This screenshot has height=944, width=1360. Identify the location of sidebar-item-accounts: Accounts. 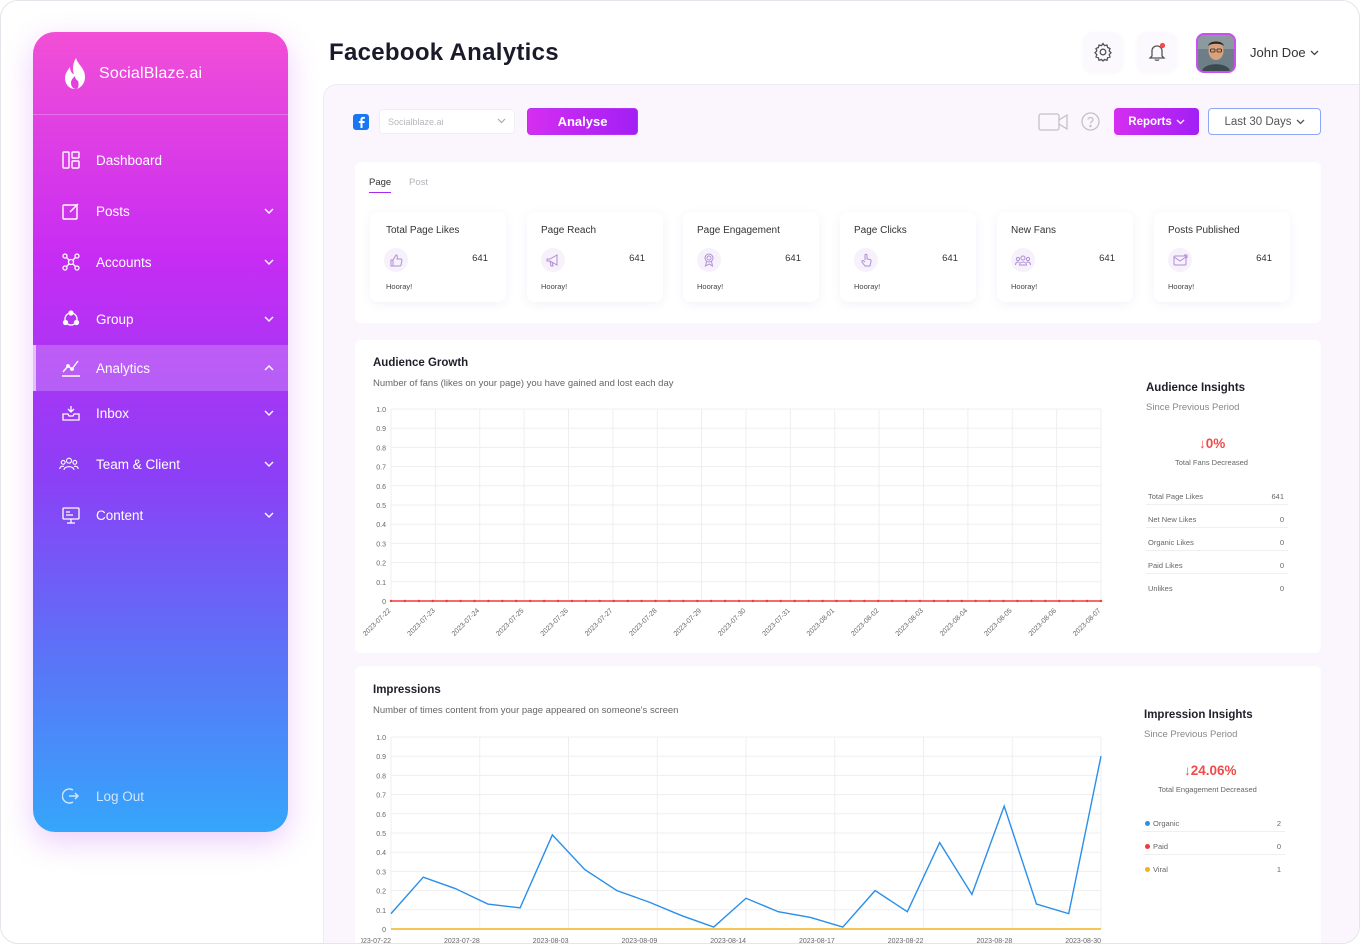
(160, 262).